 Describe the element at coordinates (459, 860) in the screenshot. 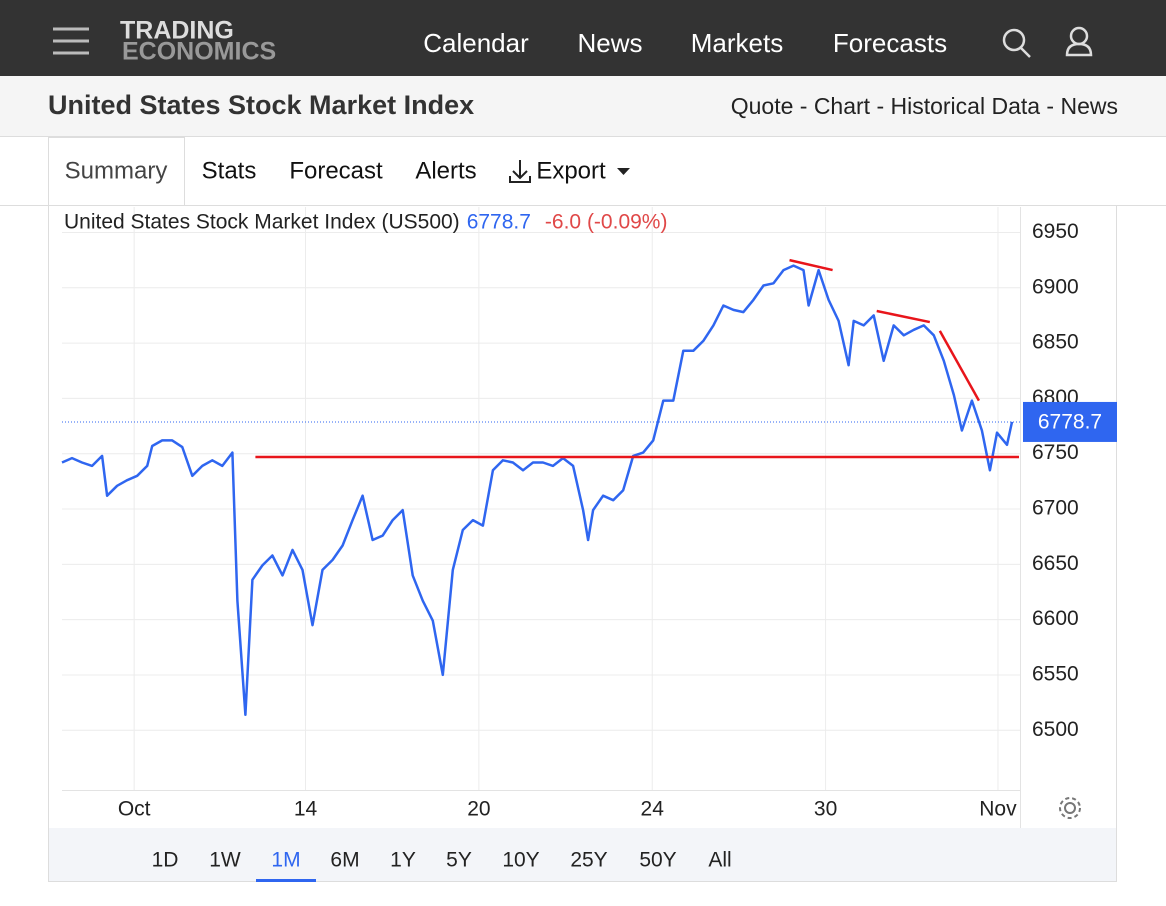

I see `range-button: 5Y` at that location.